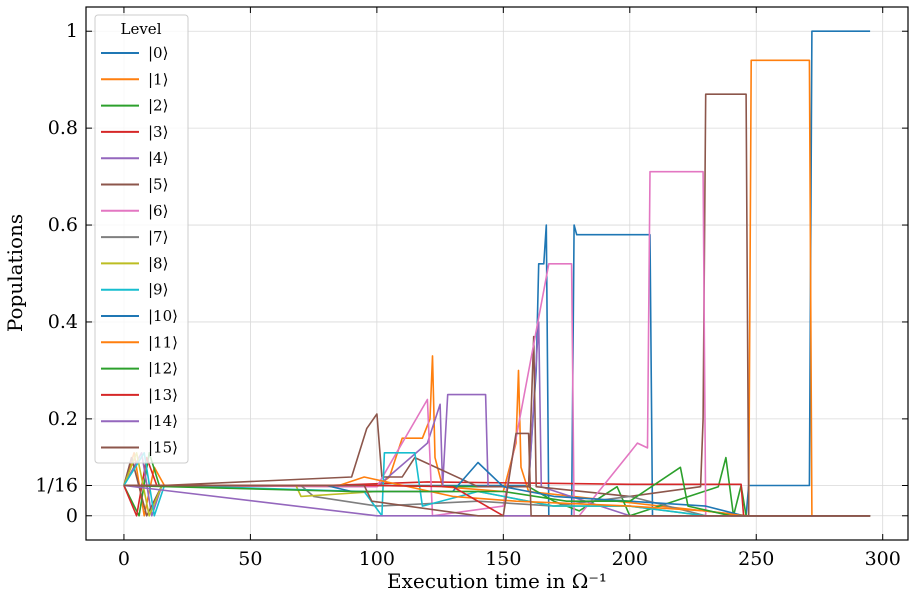 Image resolution: width=915 pixels, height=597 pixels. Describe the element at coordinates (158, 263) in the screenshot. I see `legend-label: |8⟩` at that location.